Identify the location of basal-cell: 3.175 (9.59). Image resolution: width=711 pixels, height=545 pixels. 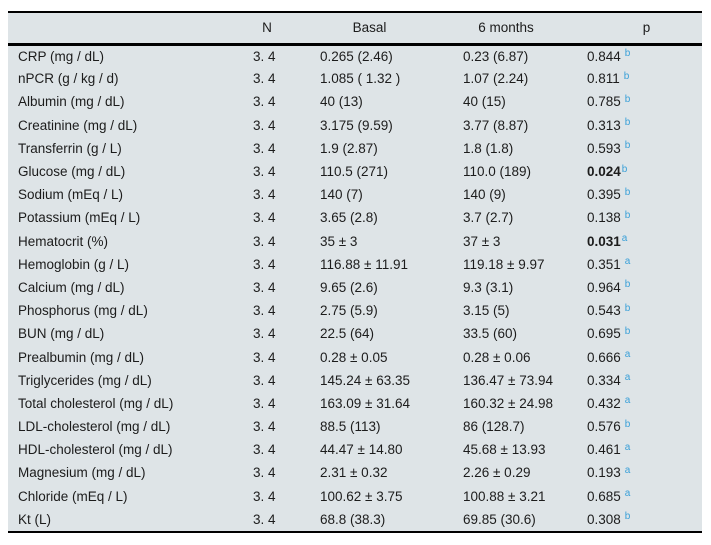
(356, 125).